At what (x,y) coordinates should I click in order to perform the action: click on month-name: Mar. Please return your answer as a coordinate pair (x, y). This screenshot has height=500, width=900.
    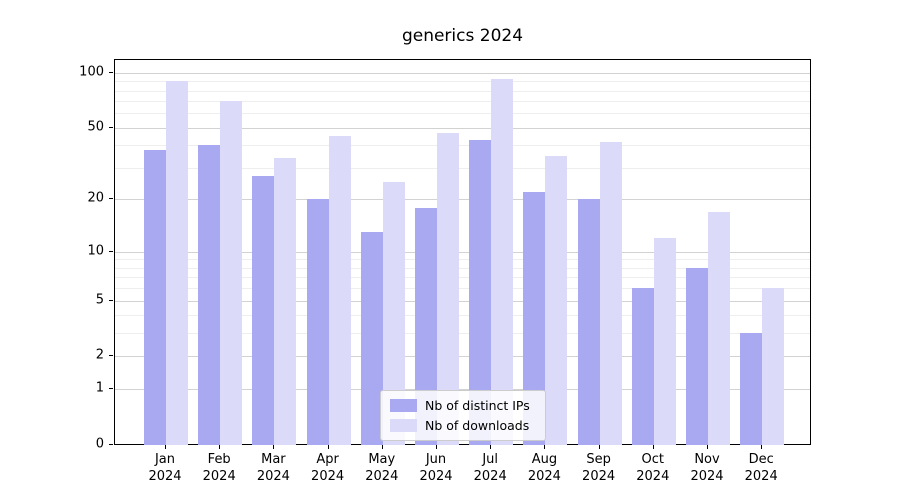
    Looking at the image, I should click on (273, 459).